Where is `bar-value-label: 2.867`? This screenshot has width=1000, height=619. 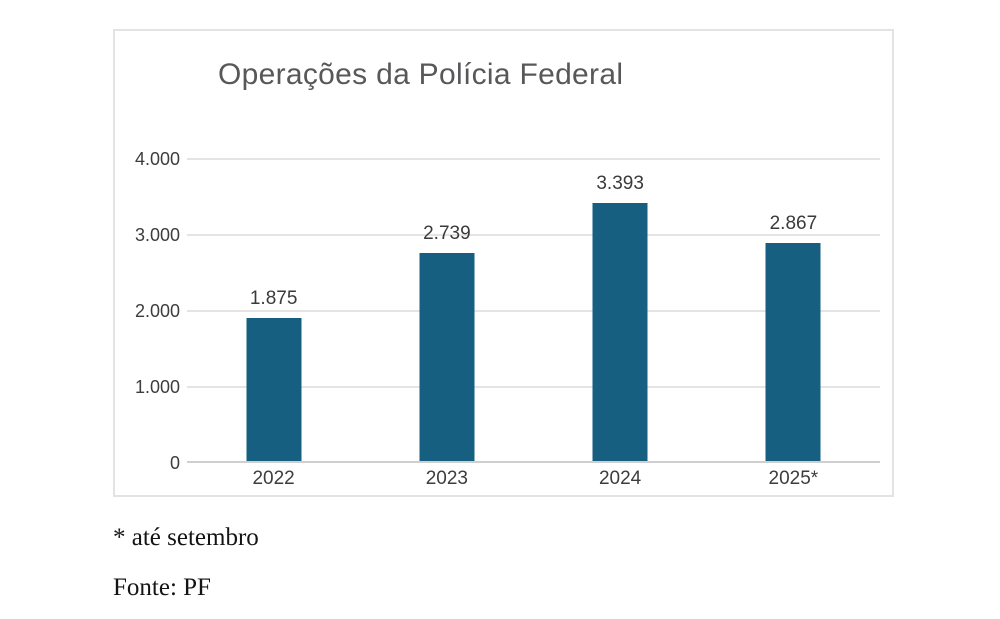
bar-value-label: 2.867 is located at coordinates (793, 223).